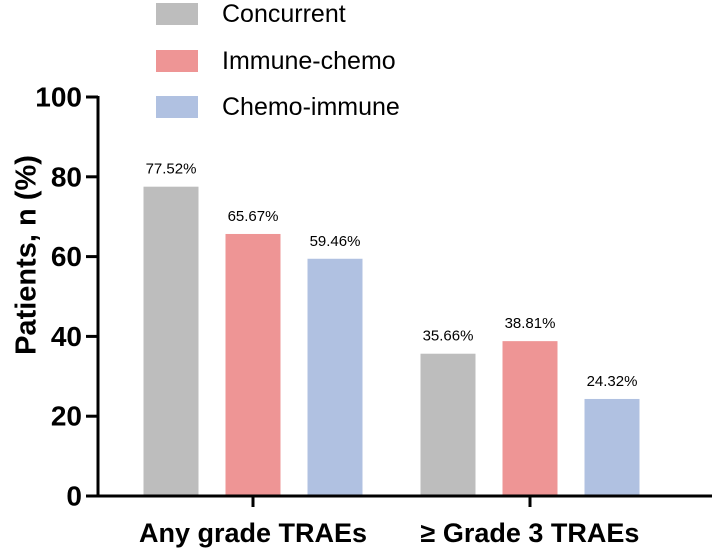 This screenshot has height=553, width=722. Describe the element at coordinates (284, 14) in the screenshot. I see `legend-label: Concurrent` at that location.